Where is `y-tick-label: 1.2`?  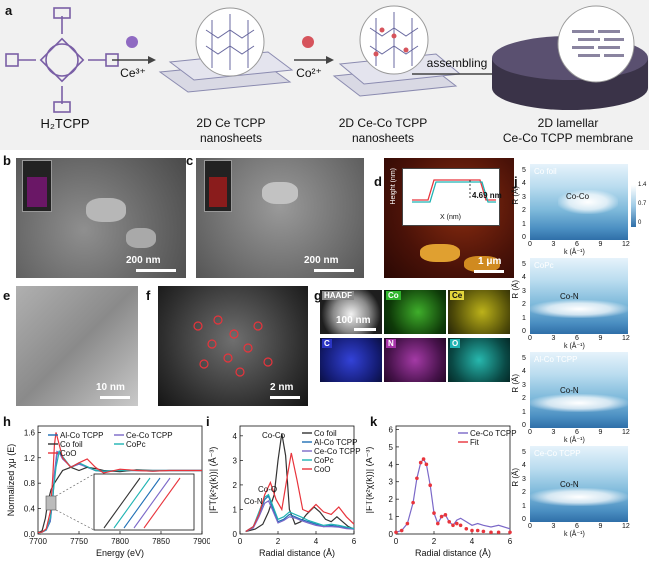 y-tick-label: 1.2 is located at coordinates (30, 458).